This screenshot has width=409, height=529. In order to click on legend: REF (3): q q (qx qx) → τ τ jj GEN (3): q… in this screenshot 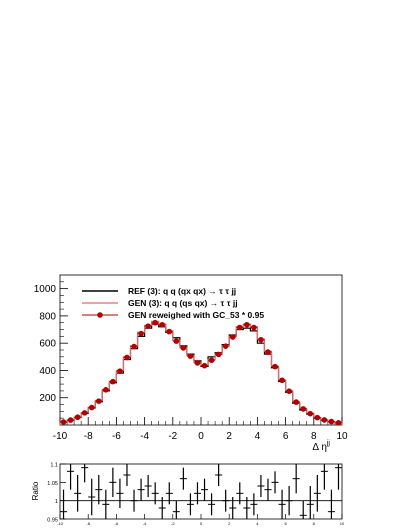, I will do `click(173, 303)`.